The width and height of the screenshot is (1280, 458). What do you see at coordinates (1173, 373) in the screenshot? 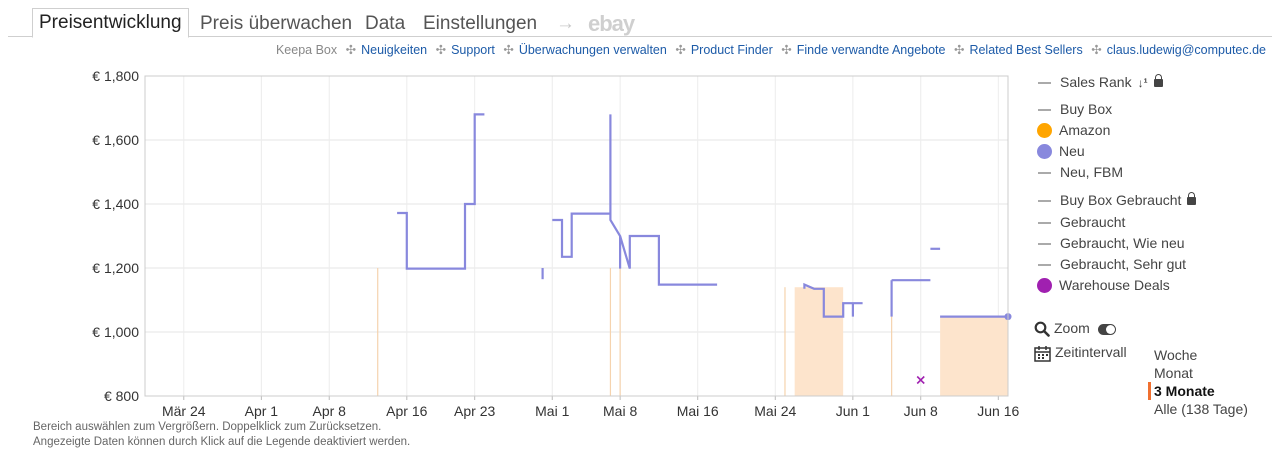
I see `range-month: Monat` at bounding box center [1173, 373].